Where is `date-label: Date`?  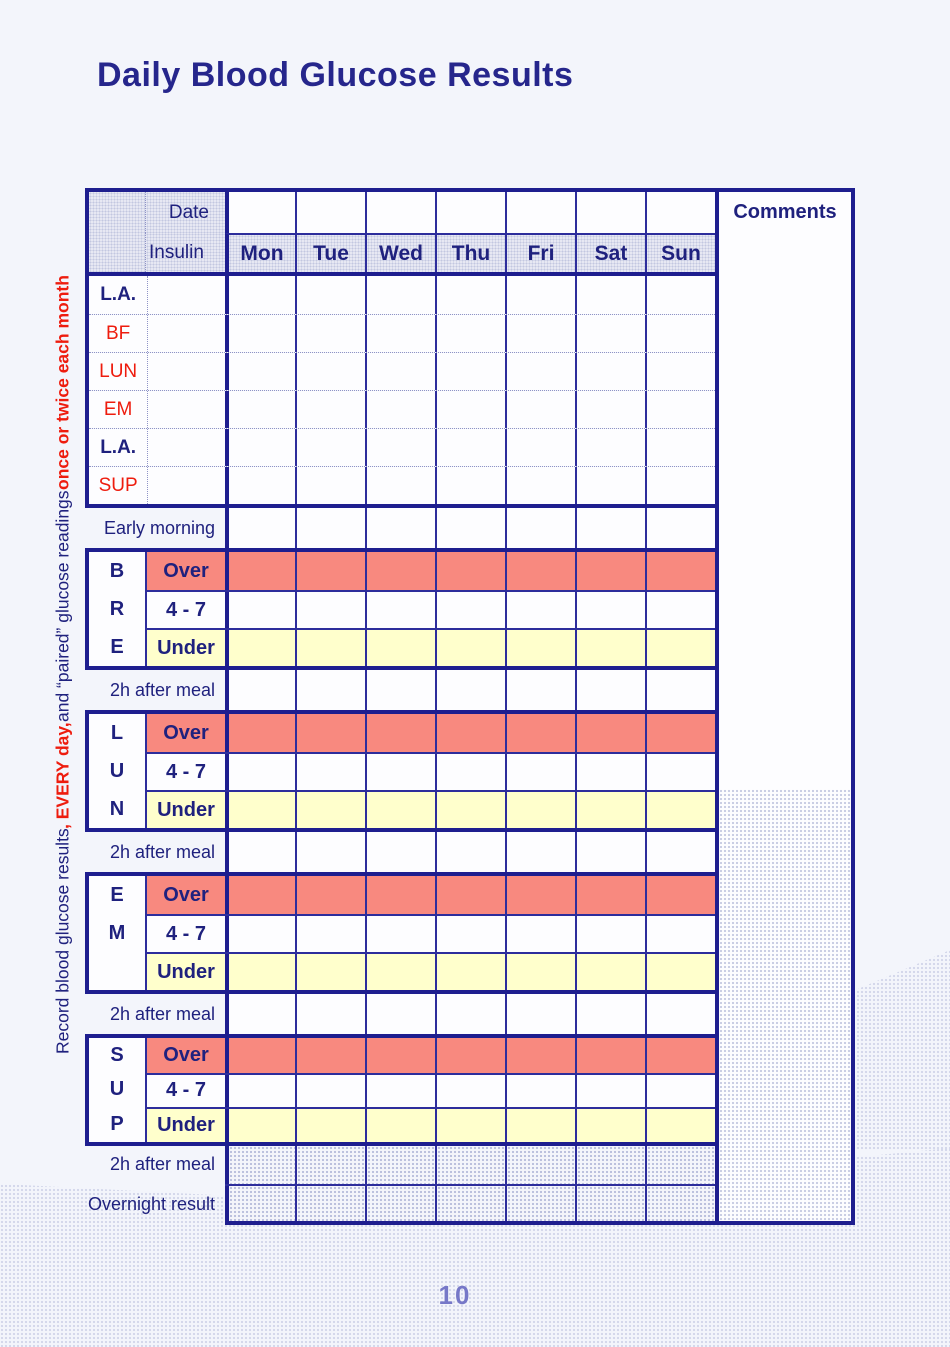
date-label: Date is located at coordinates (185, 212).